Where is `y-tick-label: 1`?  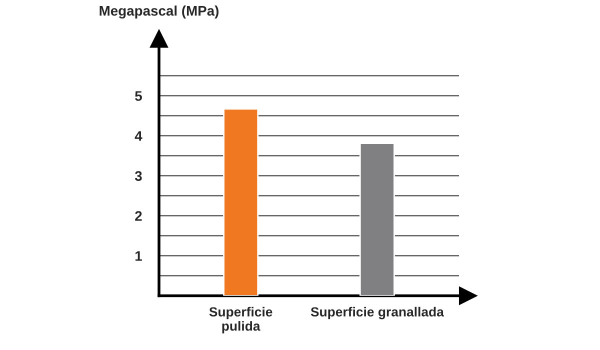 y-tick-label: 1 is located at coordinates (138, 256).